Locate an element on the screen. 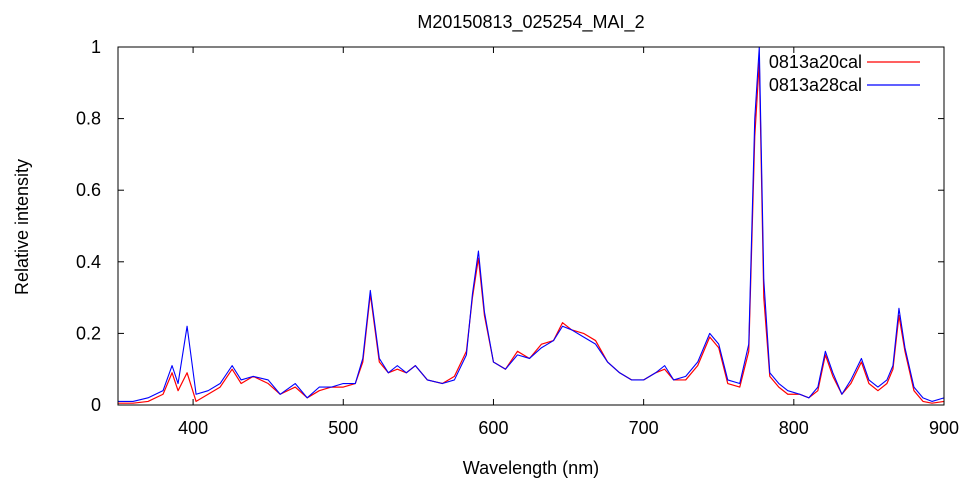  y-tick-label-3: 0.6 is located at coordinates (88, 190).